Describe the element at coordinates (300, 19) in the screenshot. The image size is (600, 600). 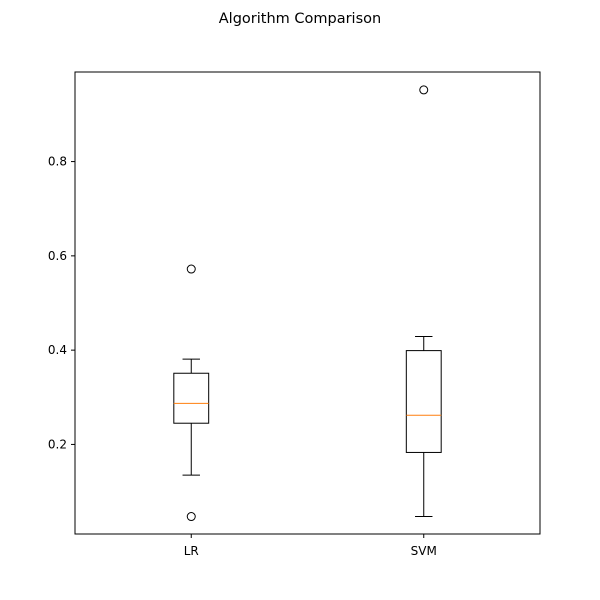
I see `chart-title: Algorithm Comparison` at that location.